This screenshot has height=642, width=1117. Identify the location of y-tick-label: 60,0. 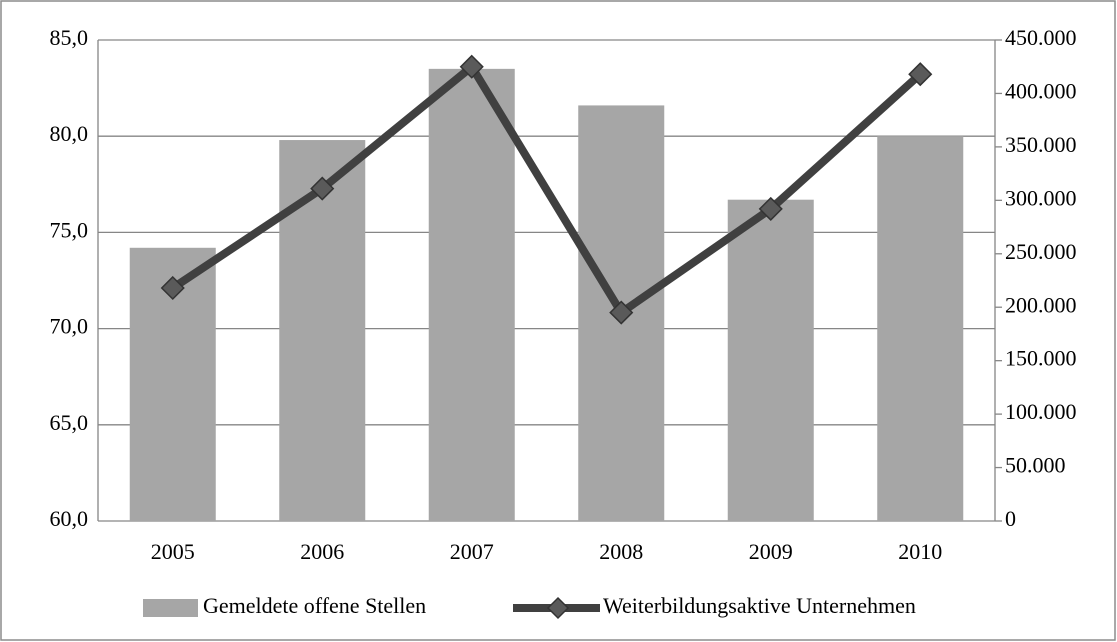
(69, 518).